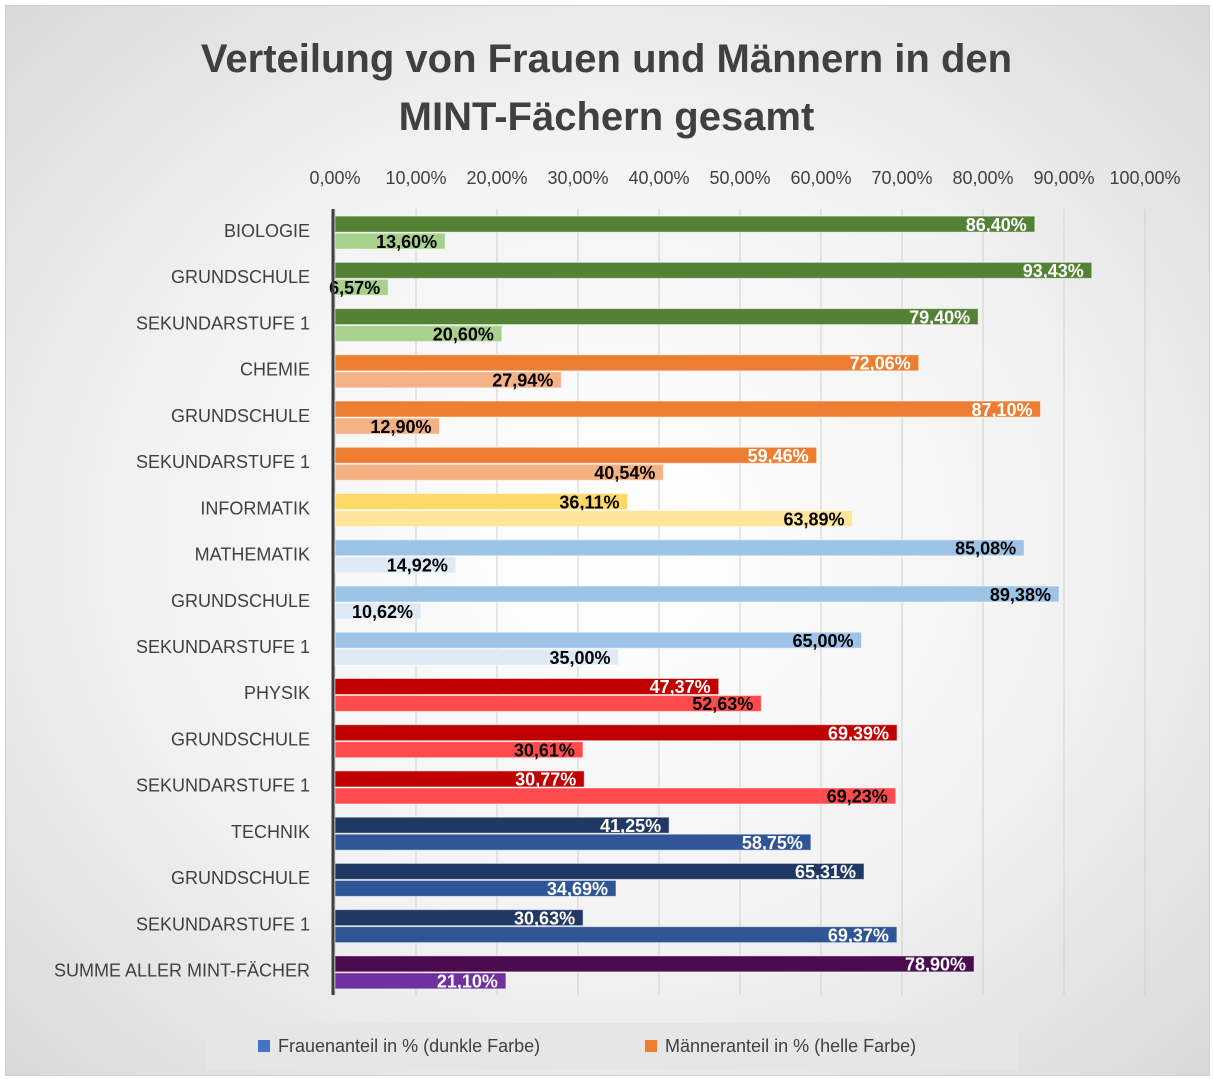 The image size is (1213, 1079). I want to click on legend-box, so click(612, 1046).